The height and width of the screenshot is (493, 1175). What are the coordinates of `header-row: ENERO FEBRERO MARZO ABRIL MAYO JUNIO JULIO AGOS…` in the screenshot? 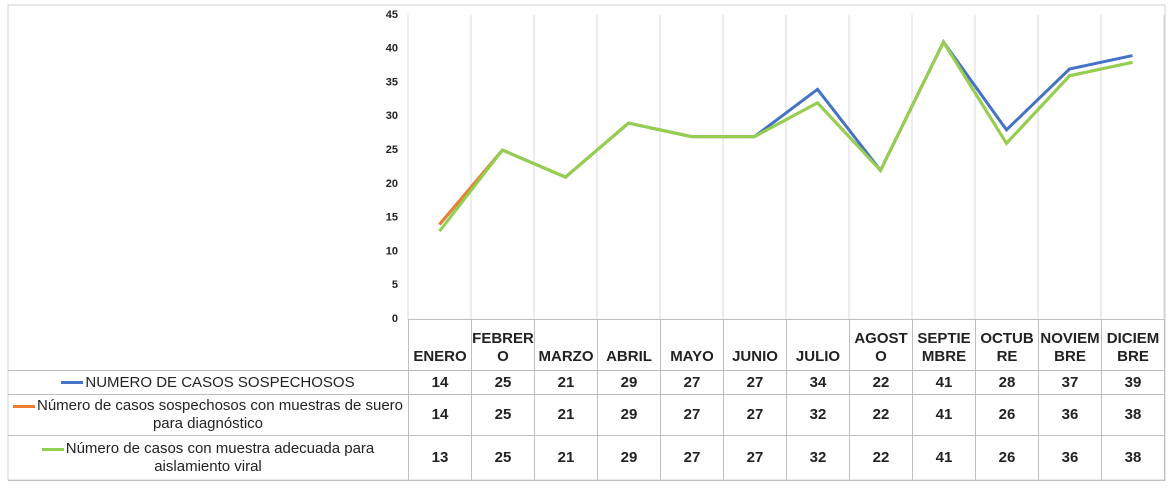 It's located at (586, 345).